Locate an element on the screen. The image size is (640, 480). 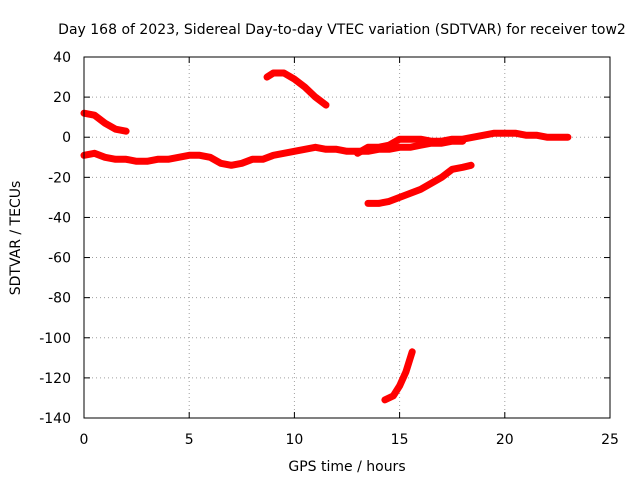
y-tick-label: -100 is located at coordinates (55, 339).